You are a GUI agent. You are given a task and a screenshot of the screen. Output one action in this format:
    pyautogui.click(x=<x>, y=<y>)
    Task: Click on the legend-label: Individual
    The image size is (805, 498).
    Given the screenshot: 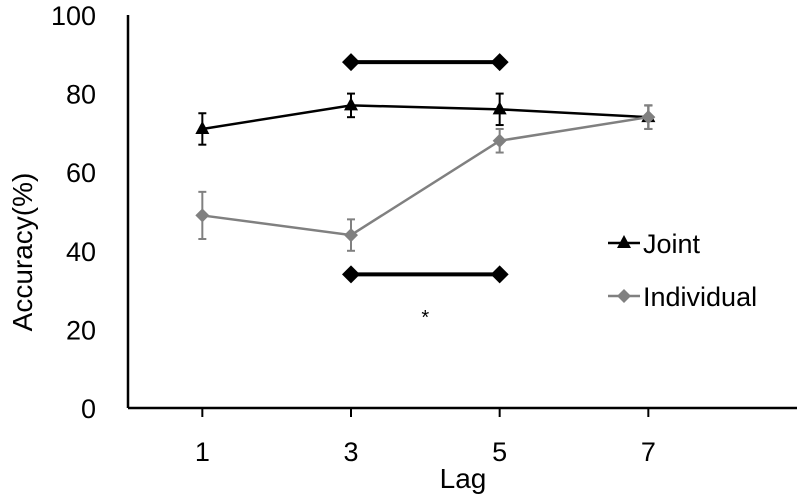 What is the action you would take?
    pyautogui.click(x=700, y=297)
    